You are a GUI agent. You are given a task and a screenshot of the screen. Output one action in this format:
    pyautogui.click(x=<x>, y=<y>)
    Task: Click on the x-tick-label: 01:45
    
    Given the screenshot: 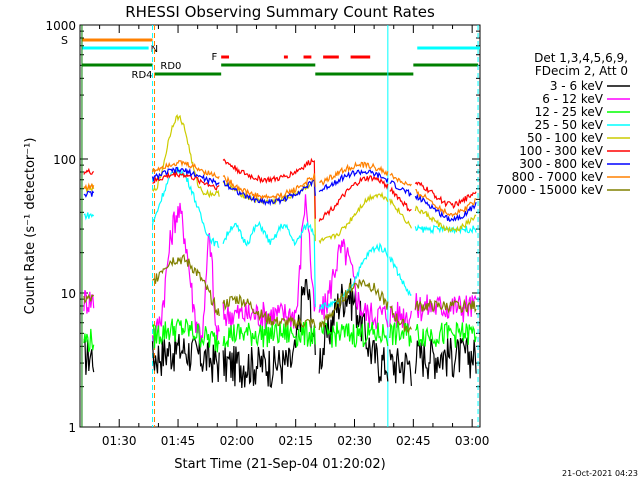 What is the action you would take?
    pyautogui.click(x=178, y=441)
    